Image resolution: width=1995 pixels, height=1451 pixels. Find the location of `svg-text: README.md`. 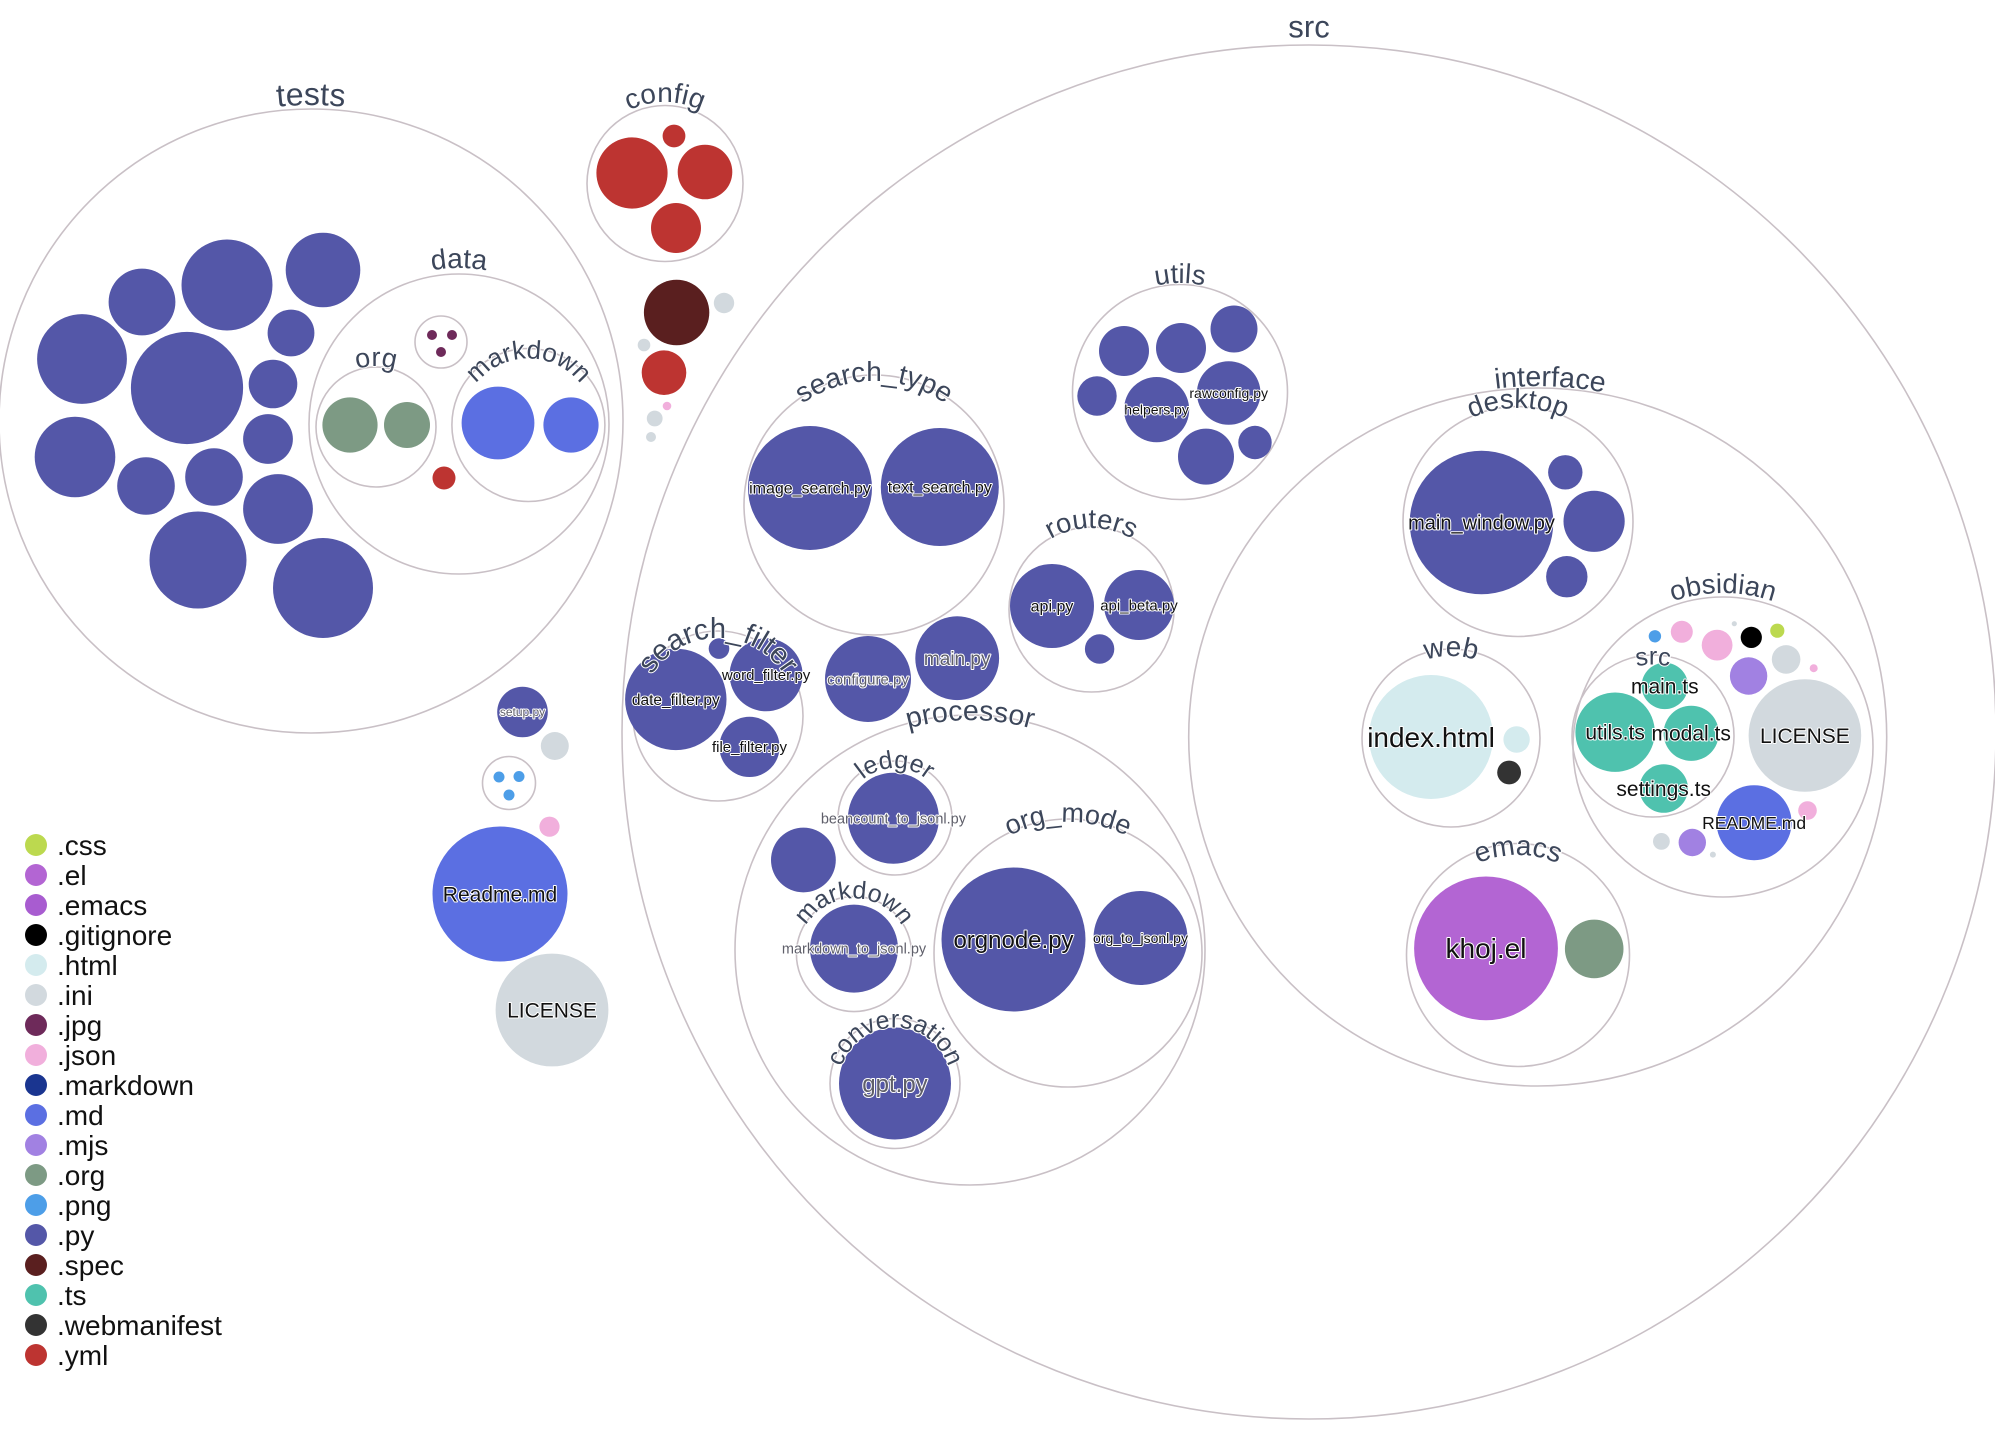

svg-text: README.md is located at coordinates (1754, 823).